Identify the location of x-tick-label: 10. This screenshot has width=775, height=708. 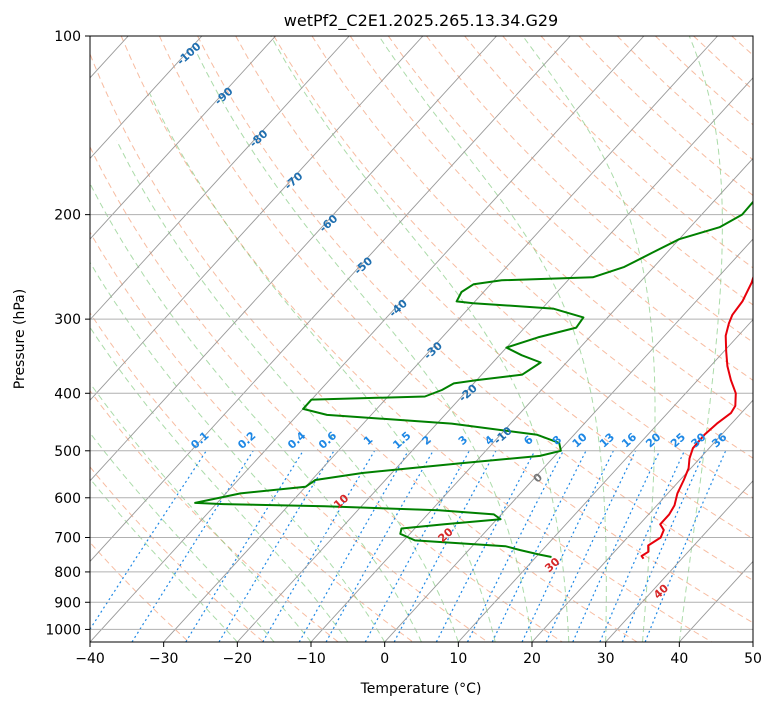
(458, 659).